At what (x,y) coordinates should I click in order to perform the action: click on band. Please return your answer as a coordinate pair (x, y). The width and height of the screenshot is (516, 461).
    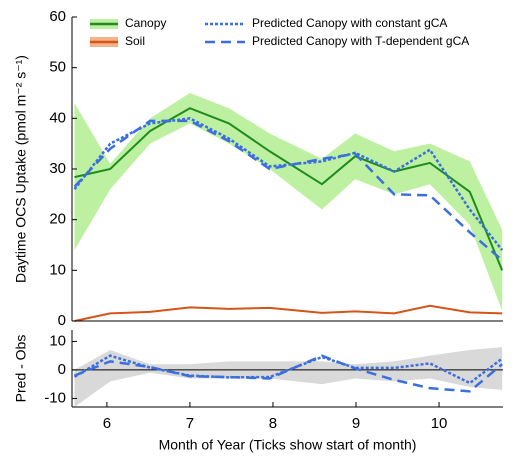
    Looking at the image, I should click on (288, 377).